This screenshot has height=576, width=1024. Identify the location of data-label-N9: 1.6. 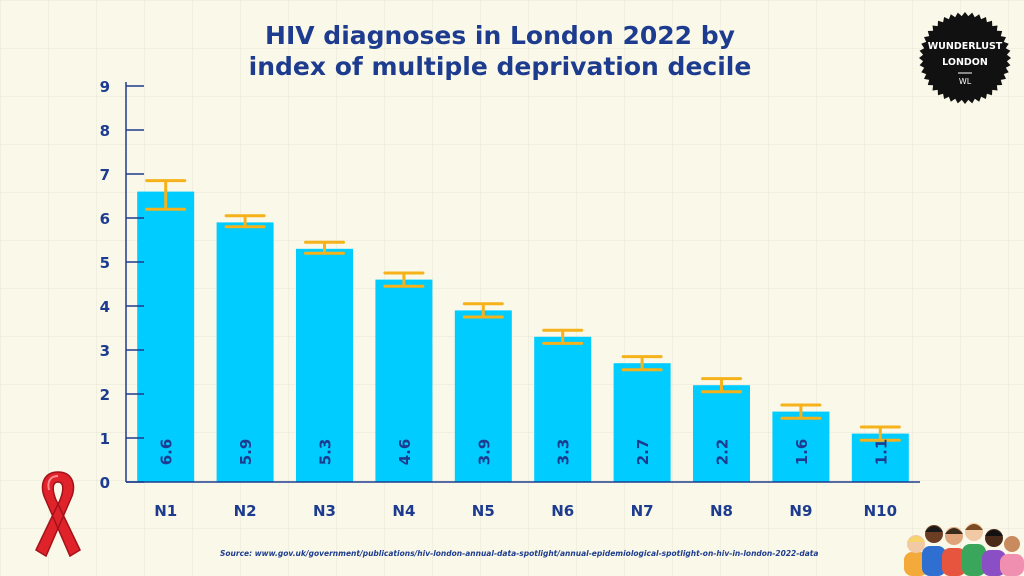
(802, 452).